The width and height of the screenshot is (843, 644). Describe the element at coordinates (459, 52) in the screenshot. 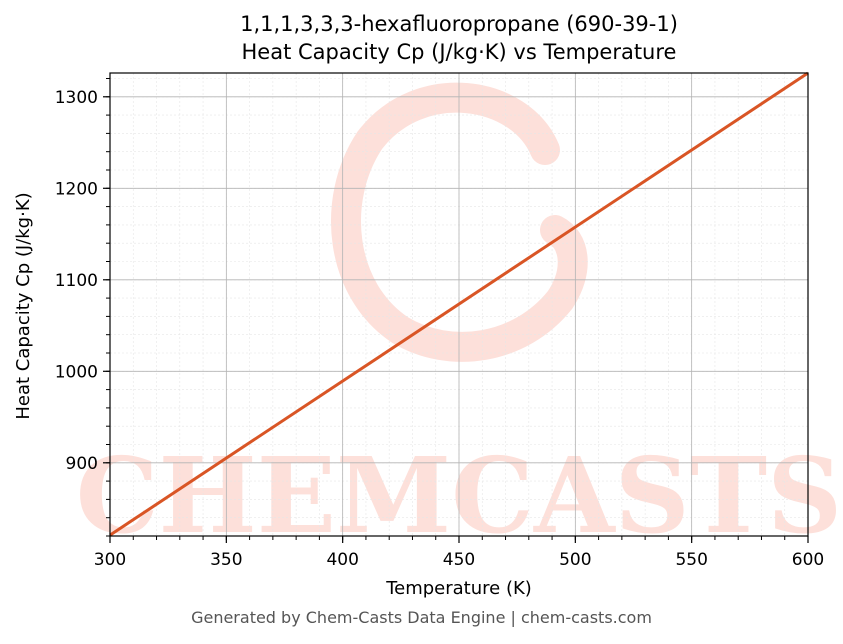

I see `chart-title-line2: Heat Capacity Cp (J/kg·K) vs Temperature` at that location.